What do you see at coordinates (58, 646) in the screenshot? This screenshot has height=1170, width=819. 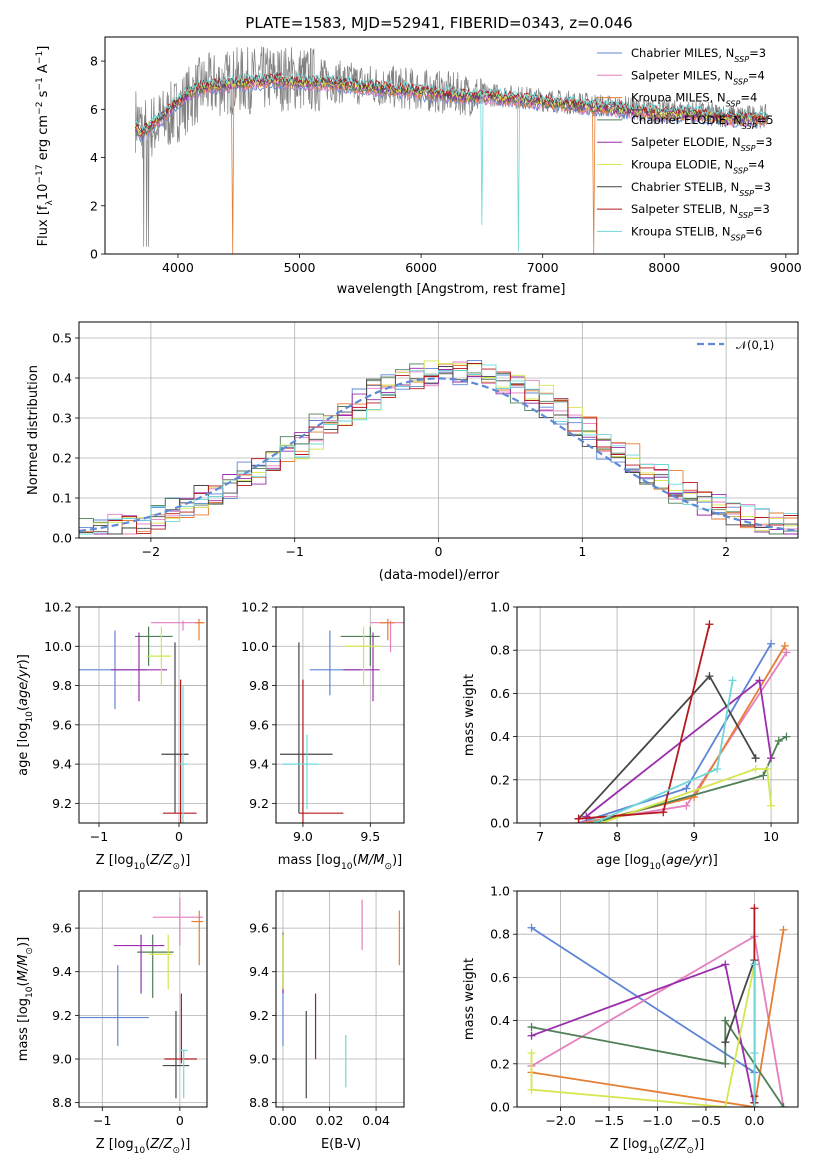 I see `y-tick-label: 10.0` at bounding box center [58, 646].